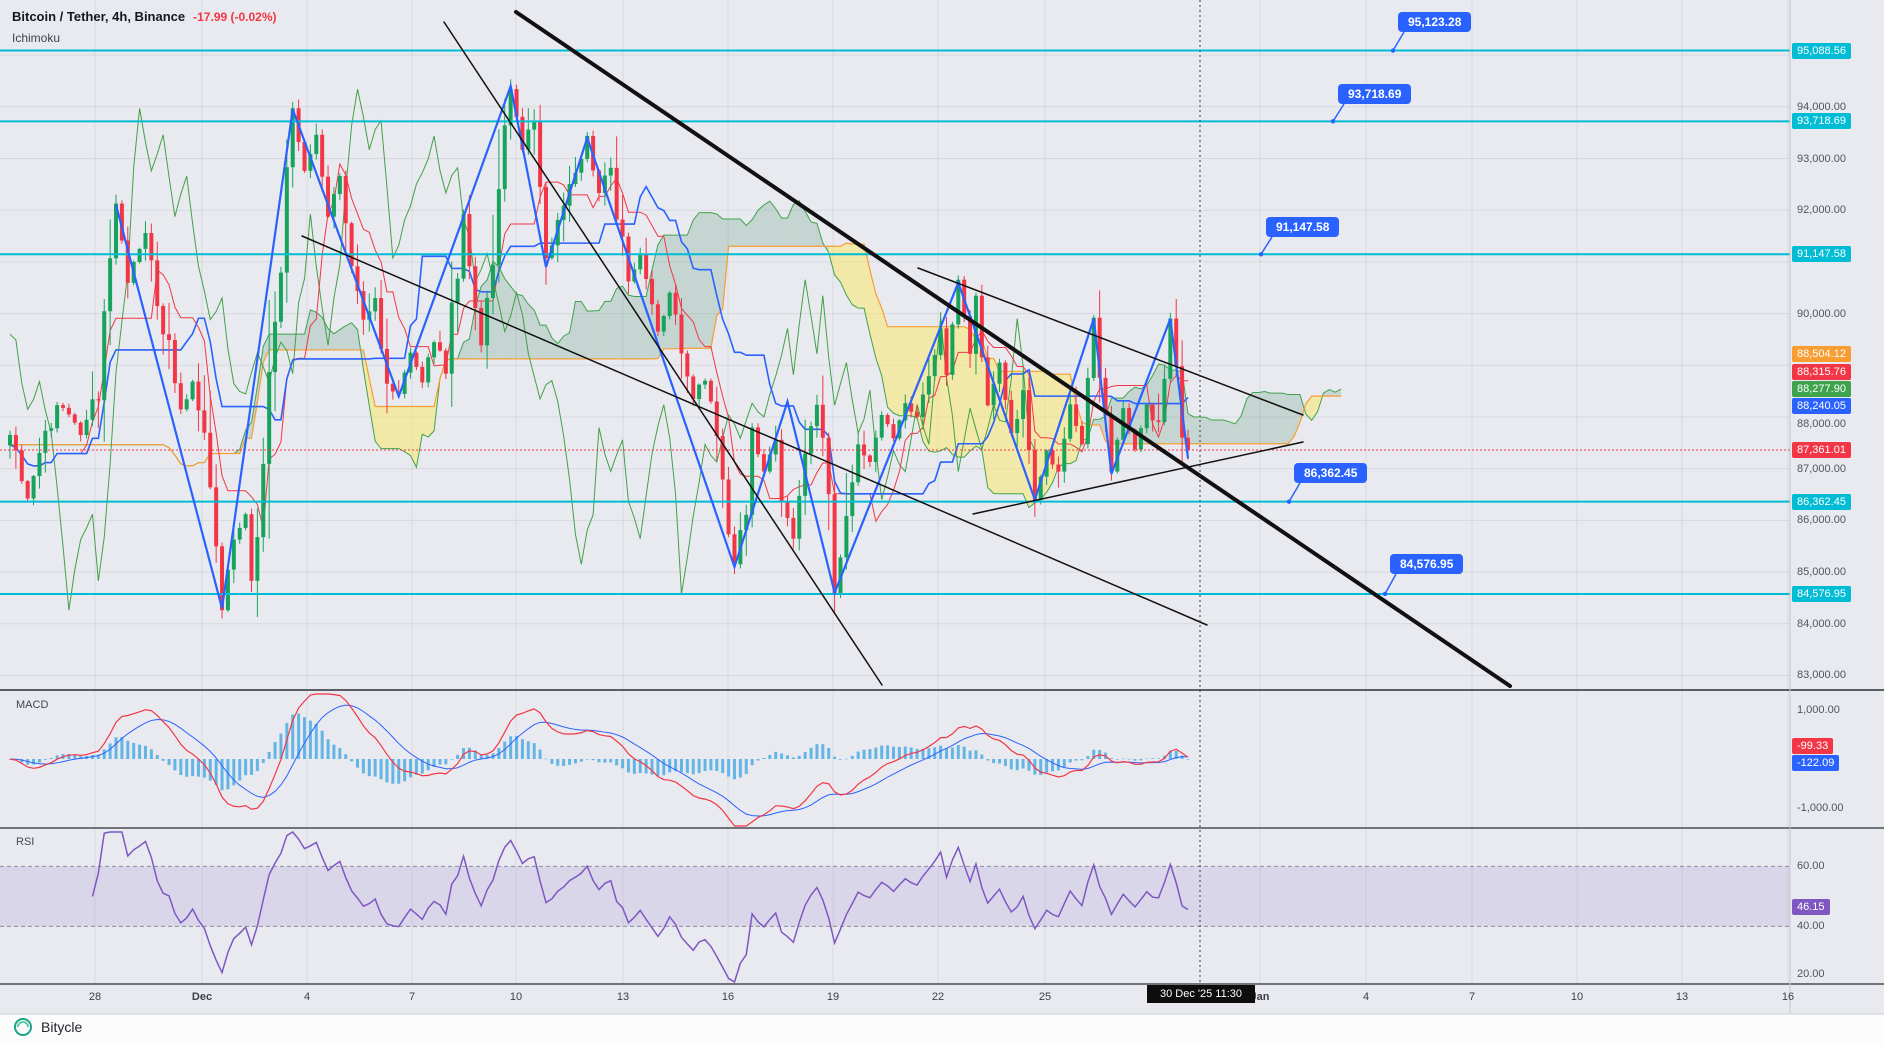 The height and width of the screenshot is (1044, 1884). I want to click on time-axis-tick: Jan, so click(1260, 997).